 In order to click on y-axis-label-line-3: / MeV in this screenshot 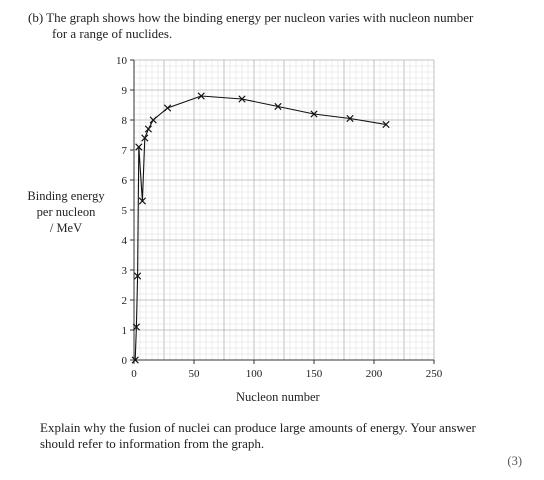, I will do `click(66, 228)`.